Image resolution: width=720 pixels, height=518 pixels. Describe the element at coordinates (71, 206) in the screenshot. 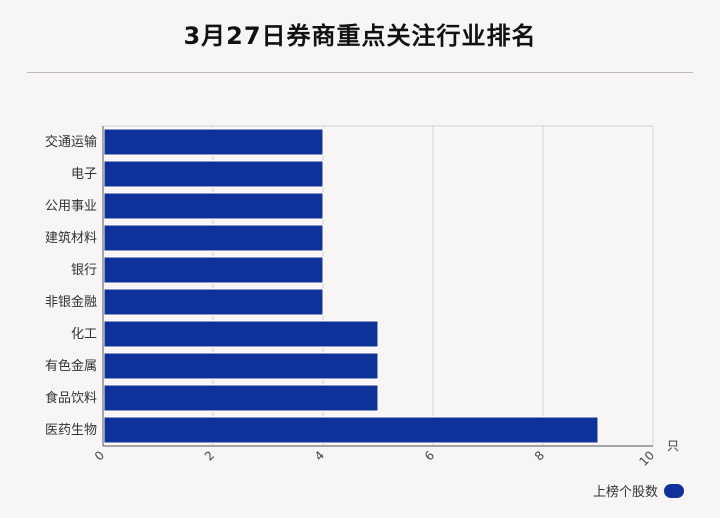

I see `category-label: 公用事业` at that location.